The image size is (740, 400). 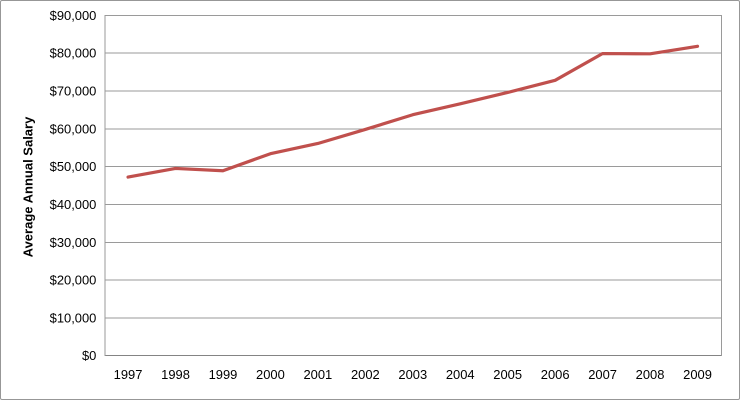 I want to click on y-tick-label: $30,000, so click(x=73, y=242).